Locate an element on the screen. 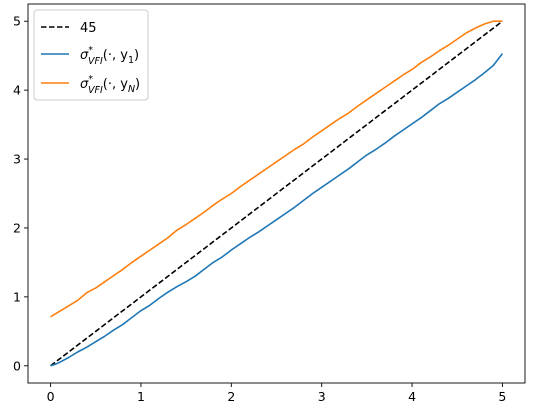  legend-box is located at coordinates (91, 55).